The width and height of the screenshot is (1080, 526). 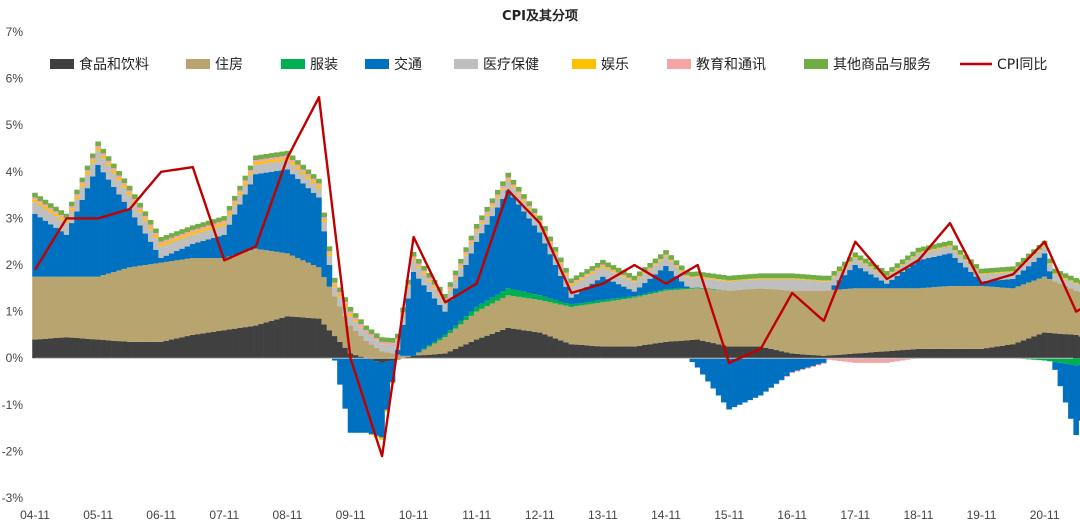 I want to click on y-tick-label: 5%, so click(x=15, y=125).